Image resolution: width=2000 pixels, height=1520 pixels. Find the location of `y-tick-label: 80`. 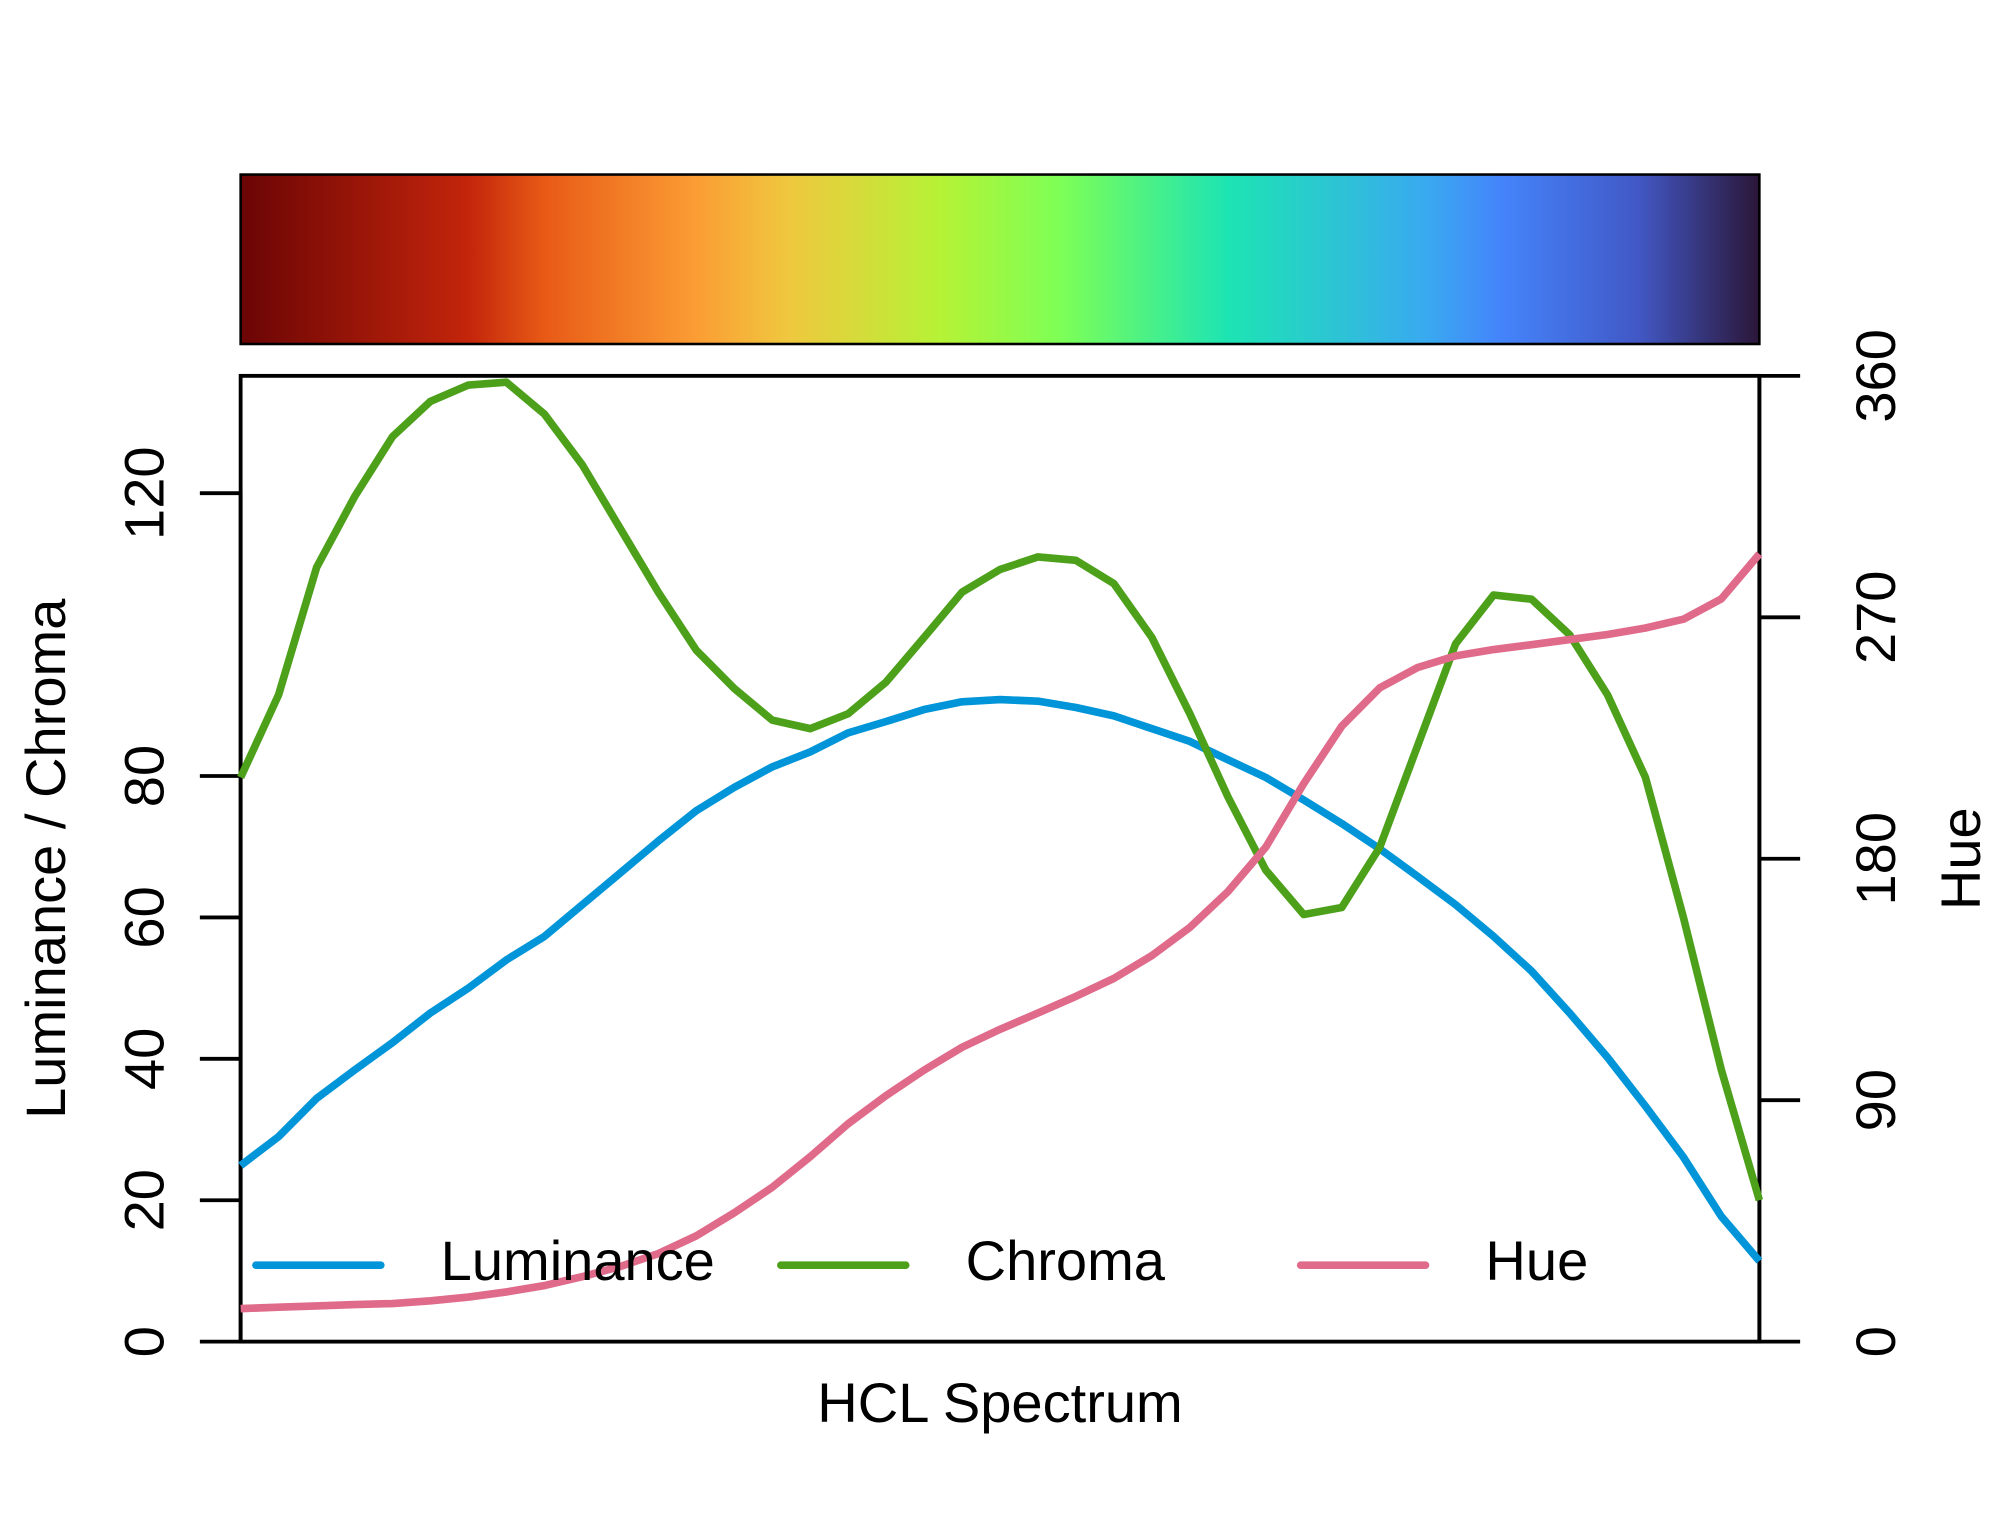

y-tick-label: 80 is located at coordinates (144, 776).